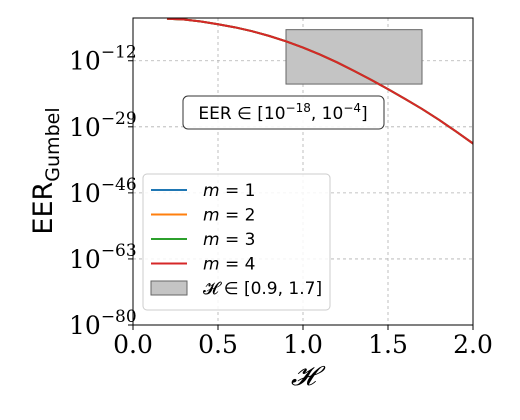  Describe the element at coordinates (103, 323) in the screenshot. I see `y-tick-label: 10−80` at that location.